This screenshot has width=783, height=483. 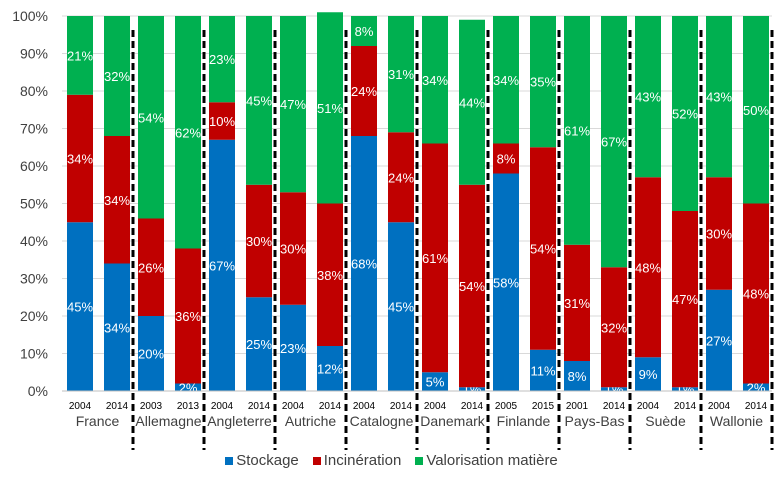 What do you see at coordinates (382, 421) in the screenshot?
I see `country-label: Catalogne` at bounding box center [382, 421].